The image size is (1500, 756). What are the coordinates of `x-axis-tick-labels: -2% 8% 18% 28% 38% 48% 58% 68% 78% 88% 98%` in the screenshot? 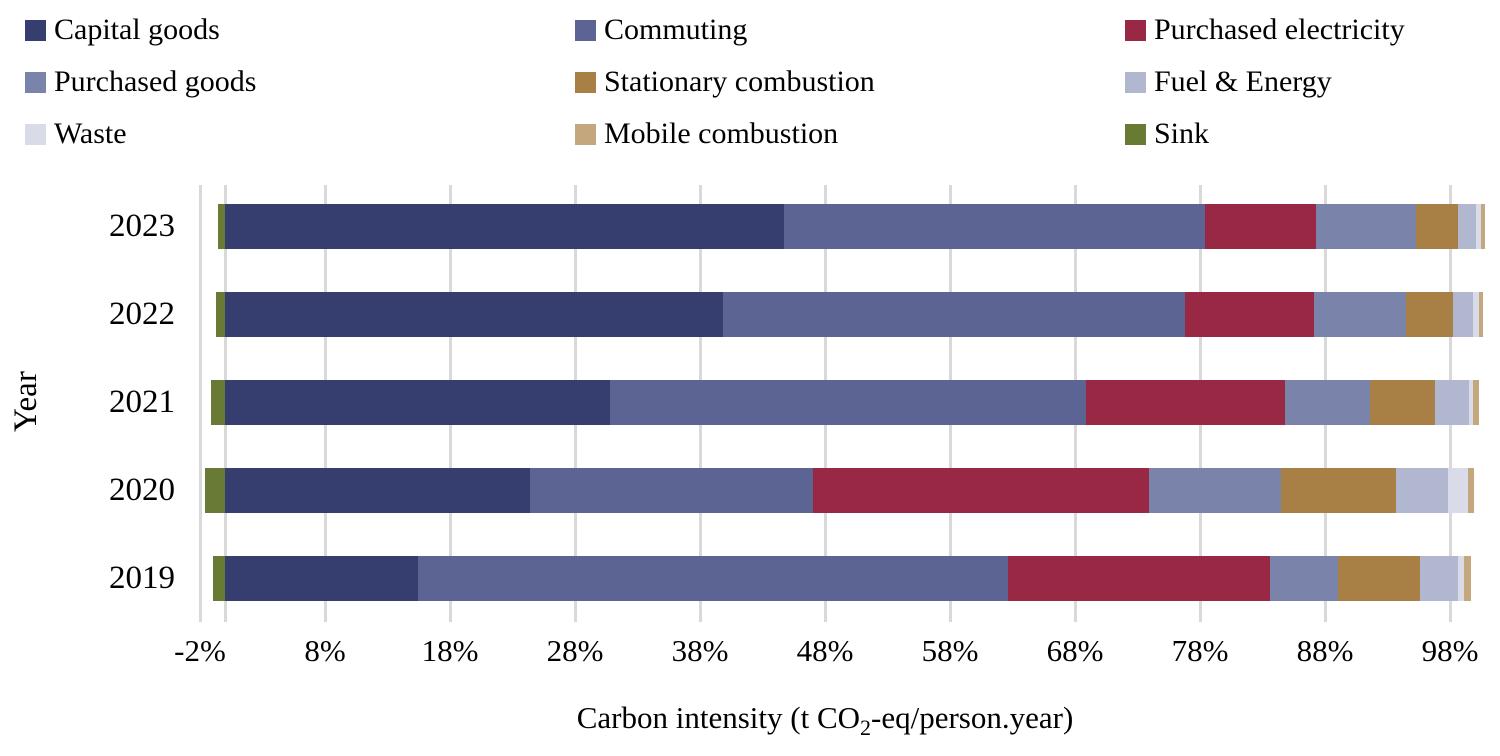 It's located at (826, 655).